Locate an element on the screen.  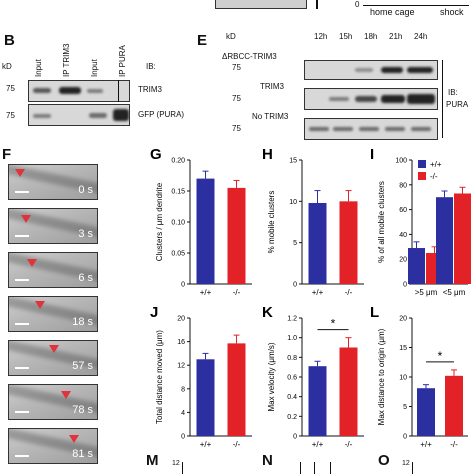
panel-e-blot-no-trim3 is located at coordinates (371, 129).